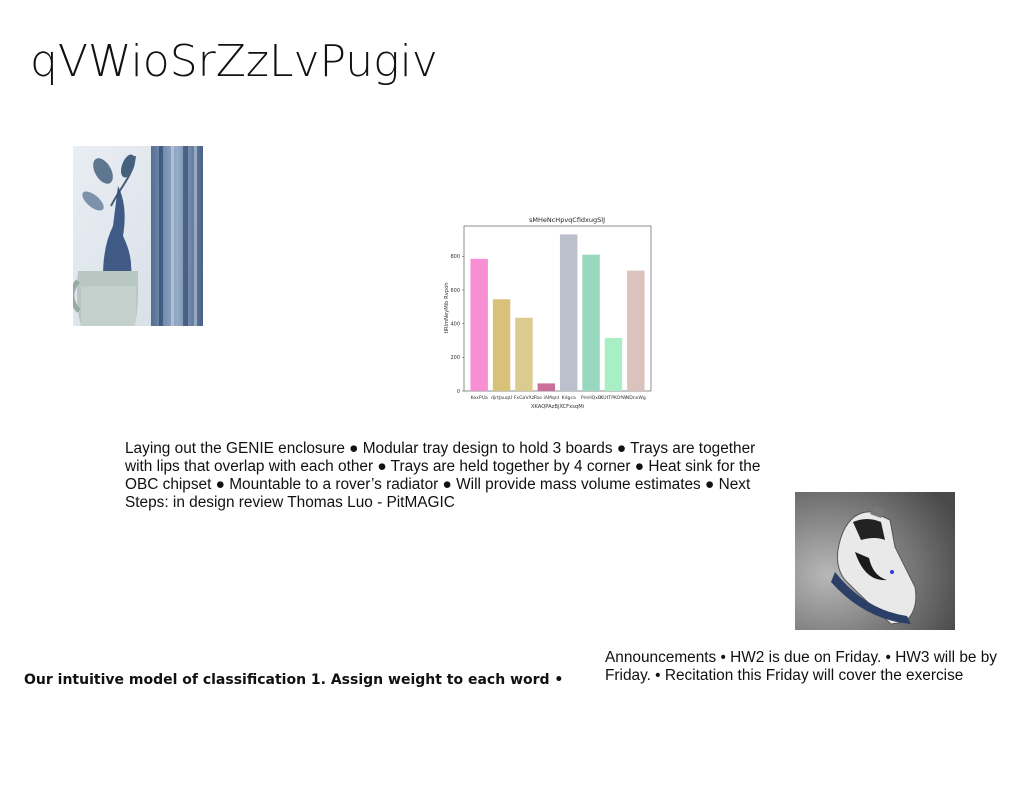  Describe the element at coordinates (455, 291) in the screenshot. I see `y-tick-label: 600` at that location.